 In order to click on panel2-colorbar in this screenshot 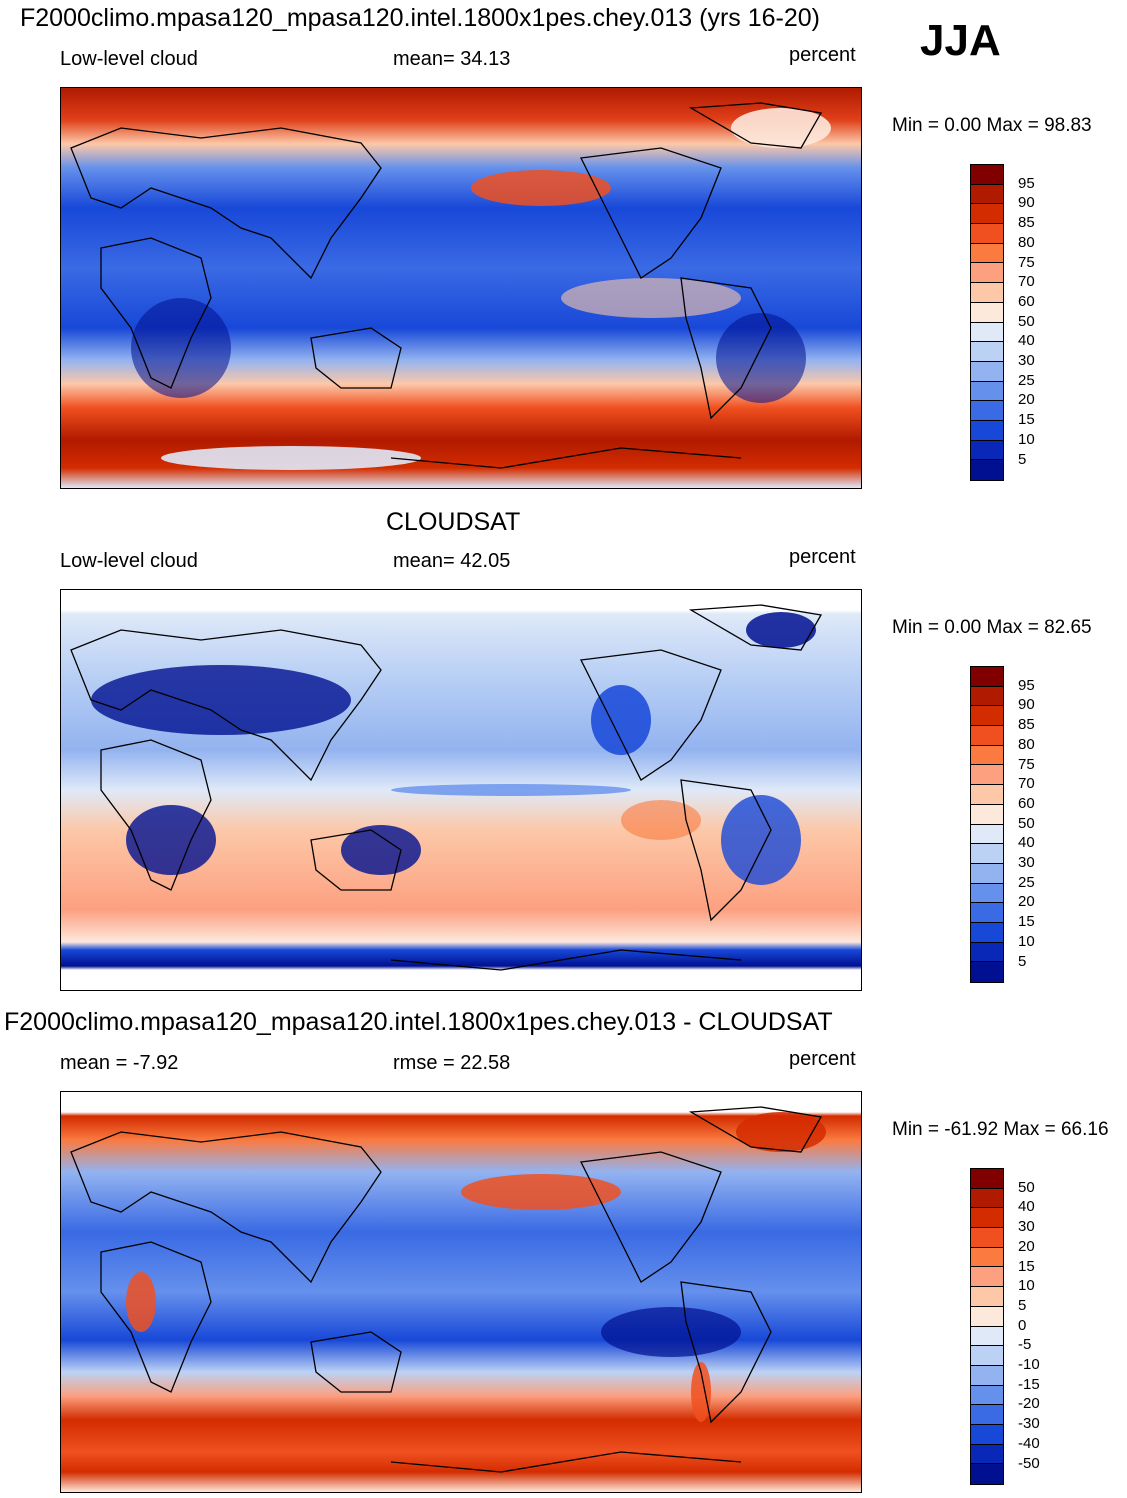, I will do `click(987, 824)`.